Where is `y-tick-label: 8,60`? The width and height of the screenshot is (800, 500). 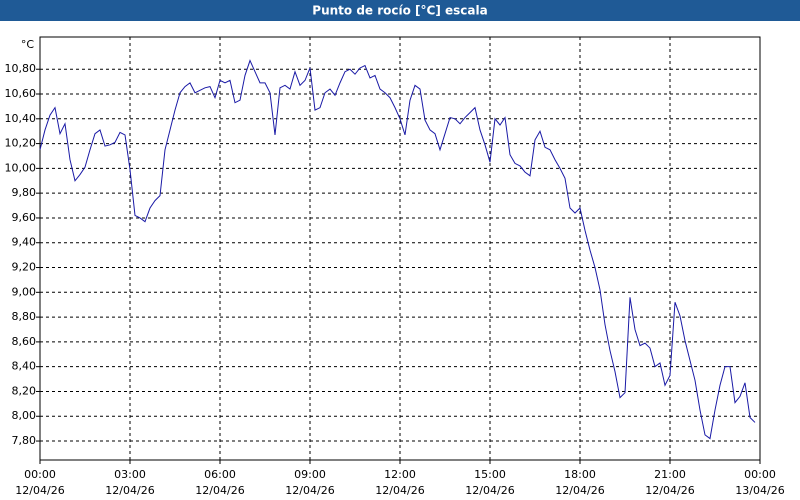
y-tick-label: 8,60 is located at coordinates (24, 341).